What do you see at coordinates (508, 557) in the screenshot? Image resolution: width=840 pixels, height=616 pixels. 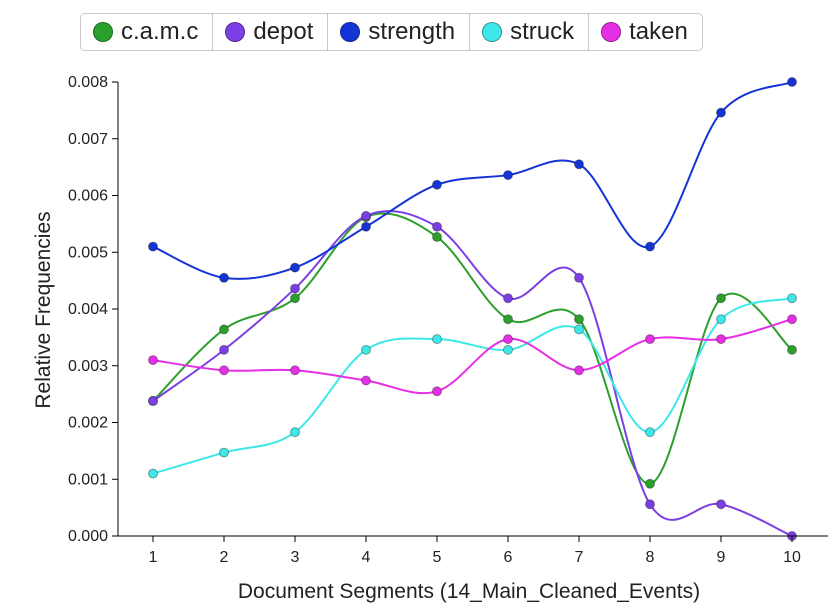 I see `x-tick-label: 6` at bounding box center [508, 557].